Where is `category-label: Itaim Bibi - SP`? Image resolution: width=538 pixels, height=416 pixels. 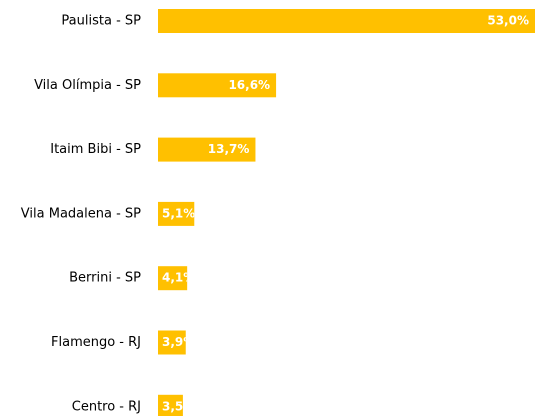 category-label: Itaim Bibi - SP is located at coordinates (95, 149).